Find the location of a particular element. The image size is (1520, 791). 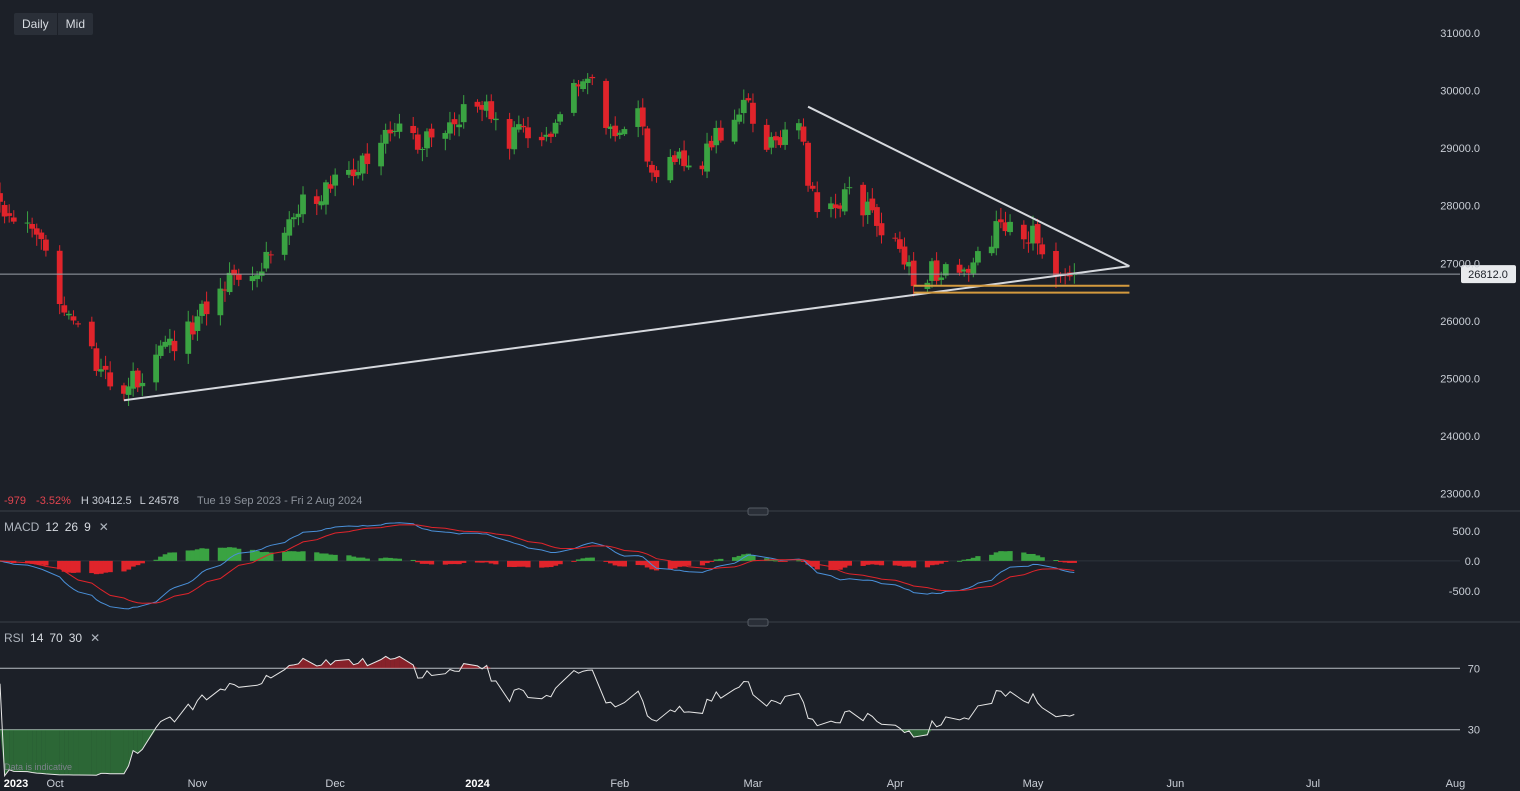

time-axis-label: Mar is located at coordinates (752, 784).